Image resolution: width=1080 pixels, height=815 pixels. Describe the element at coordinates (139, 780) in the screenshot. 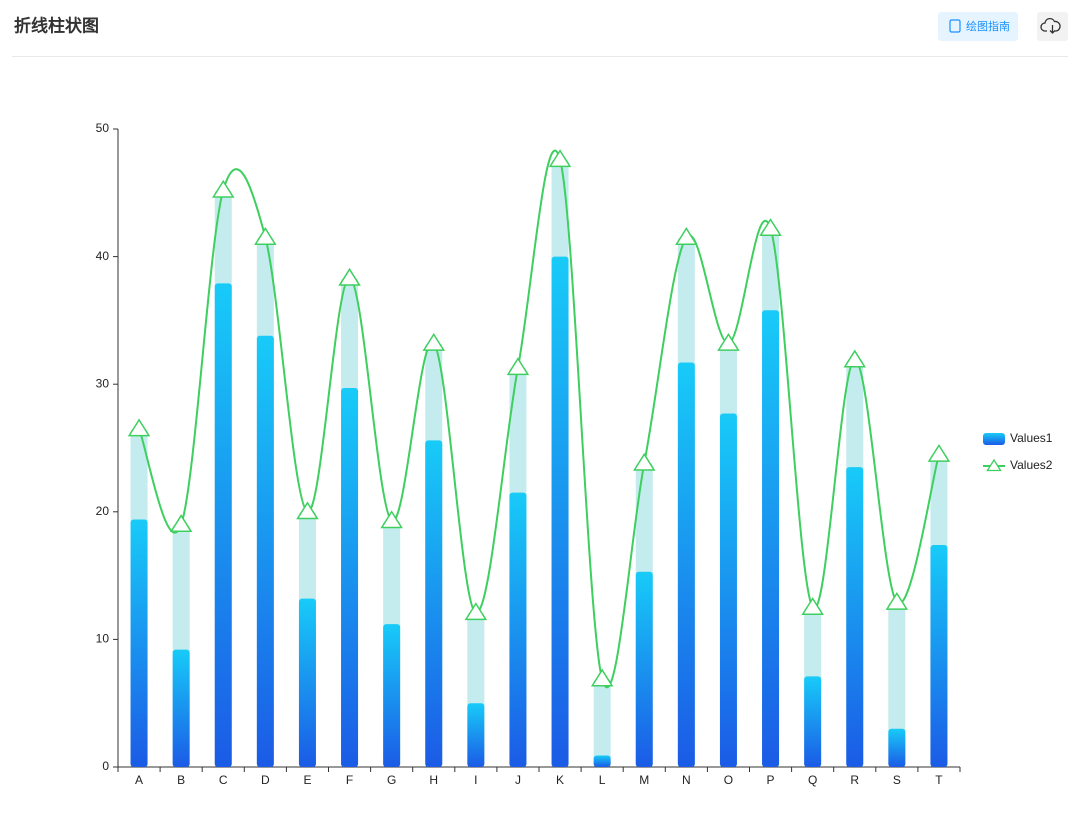

I see `x-tick-label: A` at that location.